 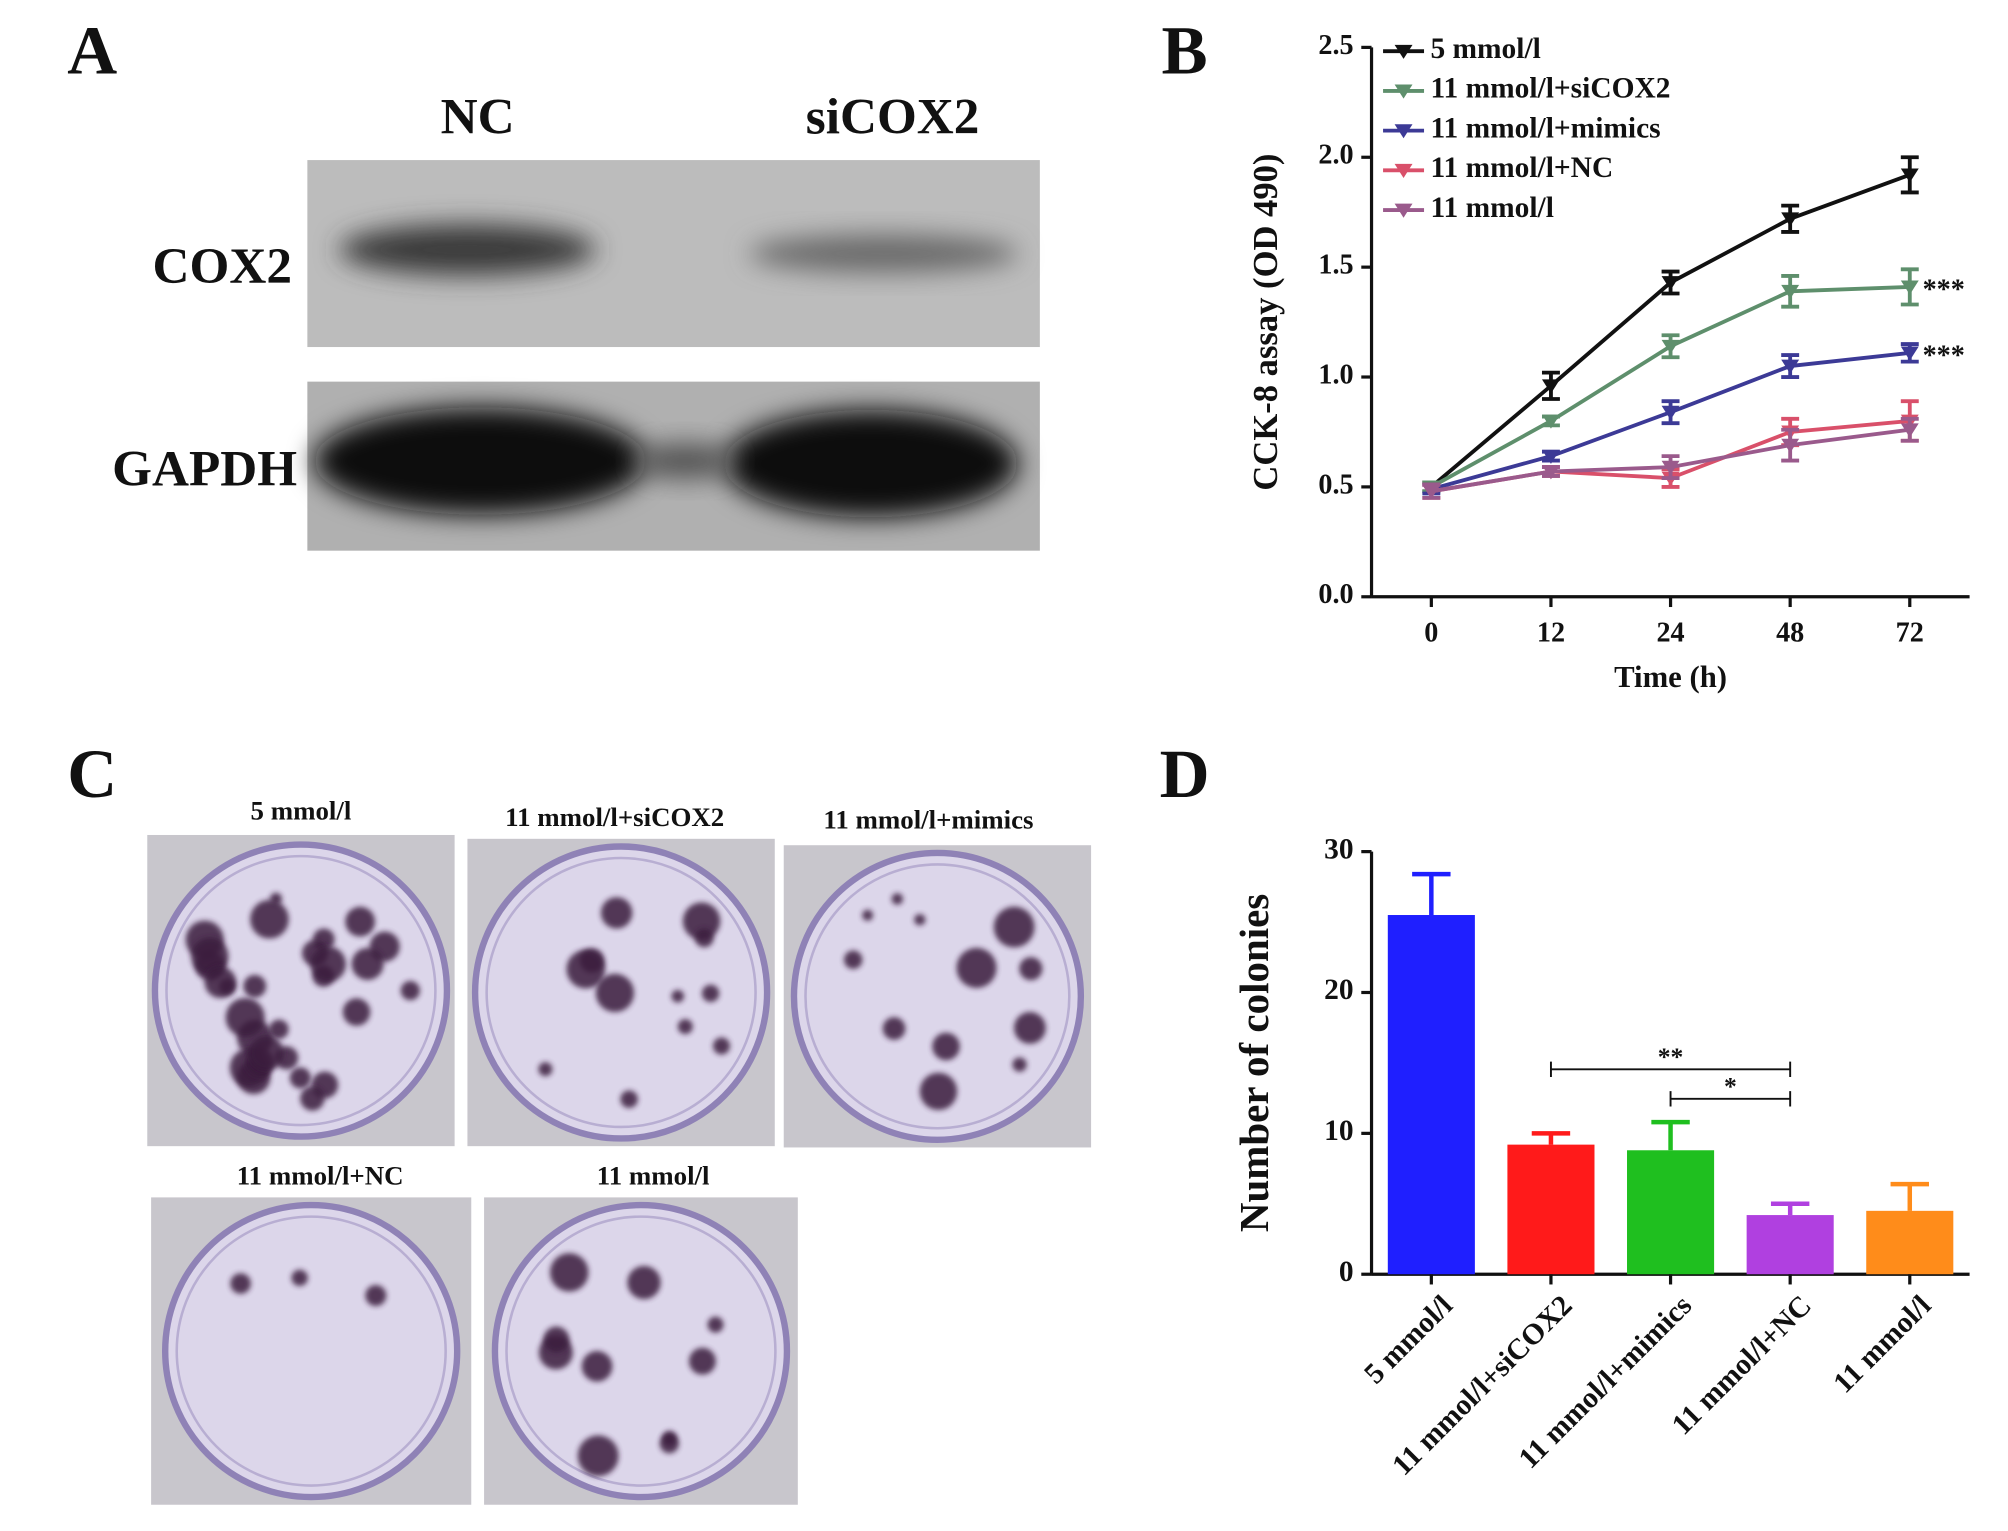 What do you see at coordinates (1485, 49) in the screenshot?
I see `legend-label: 5 mmol/l` at bounding box center [1485, 49].